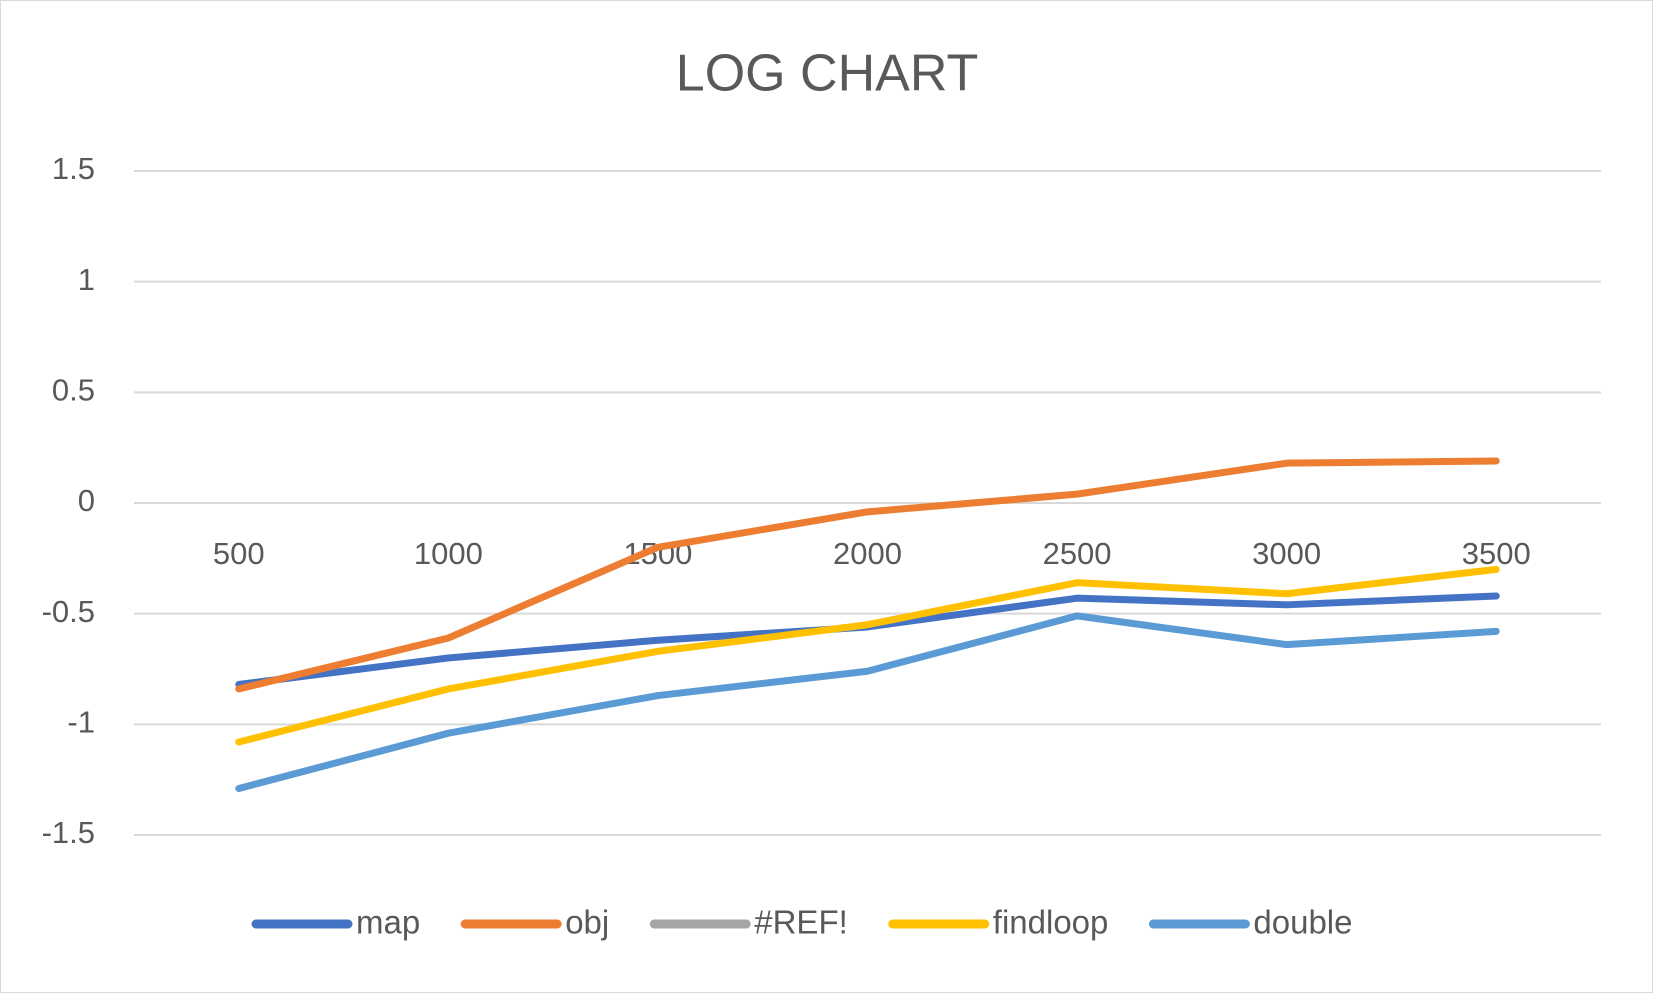  Describe the element at coordinates (73, 168) in the screenshot. I see `y-tick-label: 1.5` at that location.